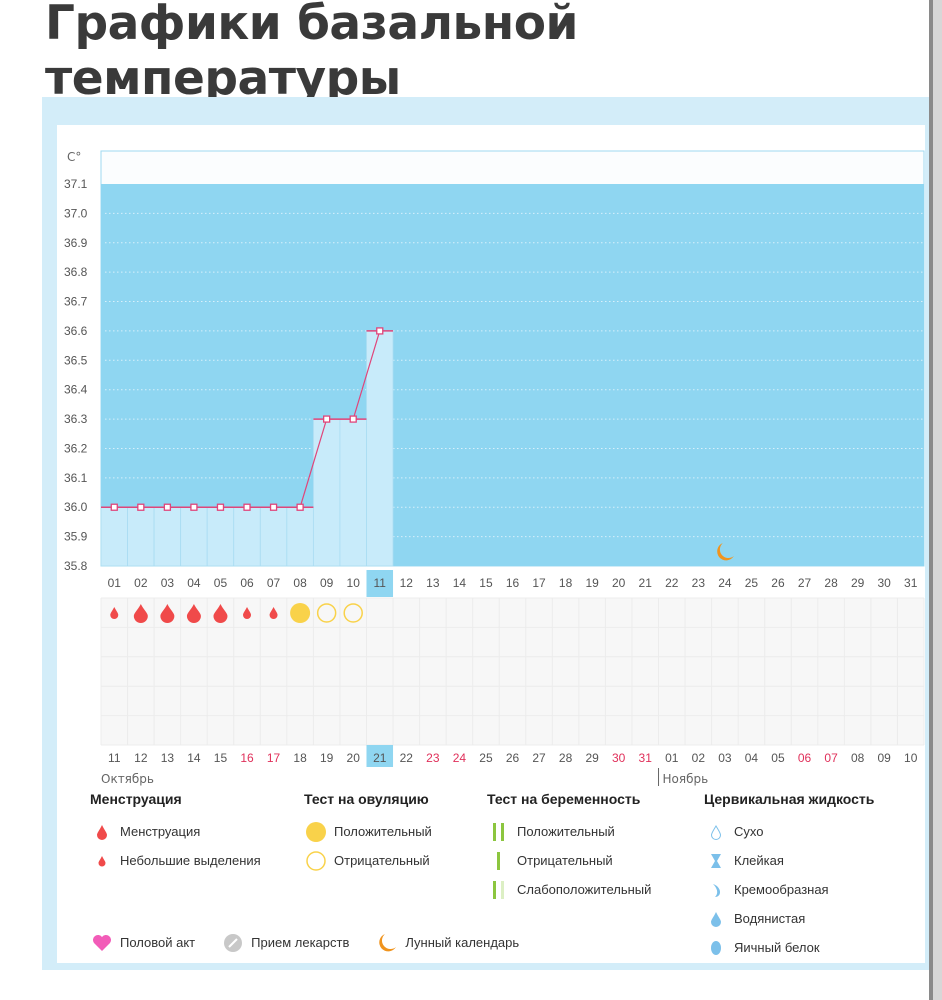 This screenshot has width=942, height=1000. I want to click on legend-item: Прием лекарств, so click(300, 942).